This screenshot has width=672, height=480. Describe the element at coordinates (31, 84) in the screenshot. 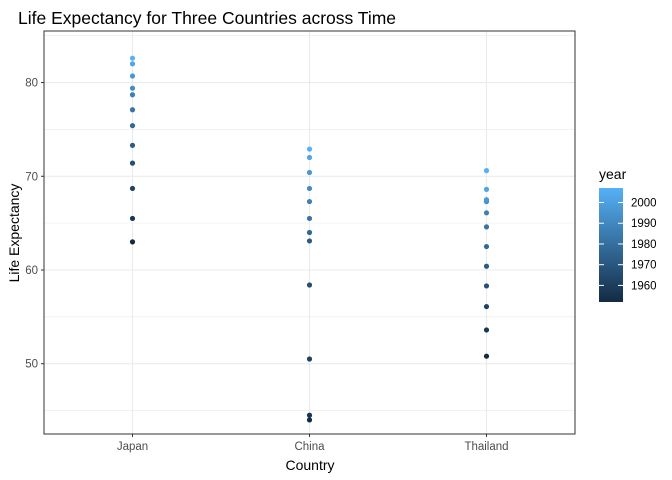

I see `y-tick-label: 80` at that location.